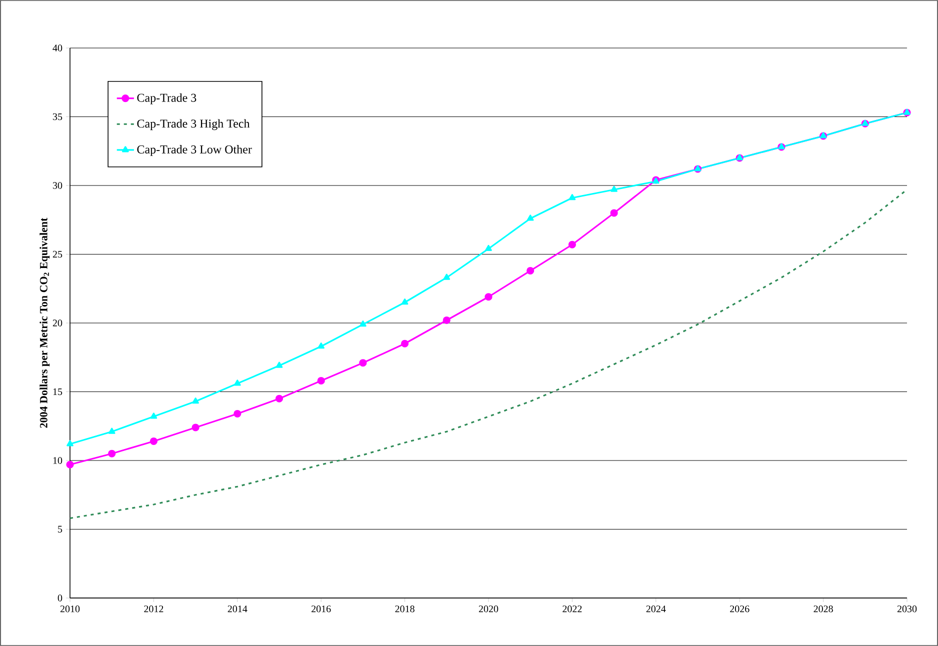  Describe the element at coordinates (57, 254) in the screenshot. I see `y-tick-label: 25` at that location.